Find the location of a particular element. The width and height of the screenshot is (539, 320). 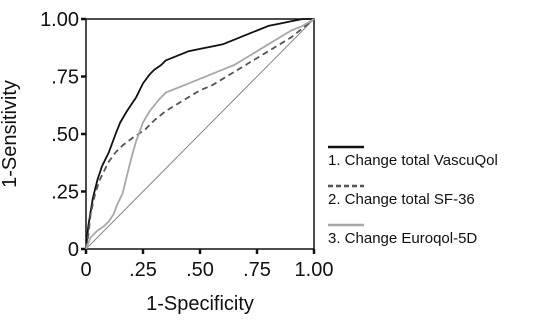

y-tick-label: .75 is located at coordinates (65, 78).